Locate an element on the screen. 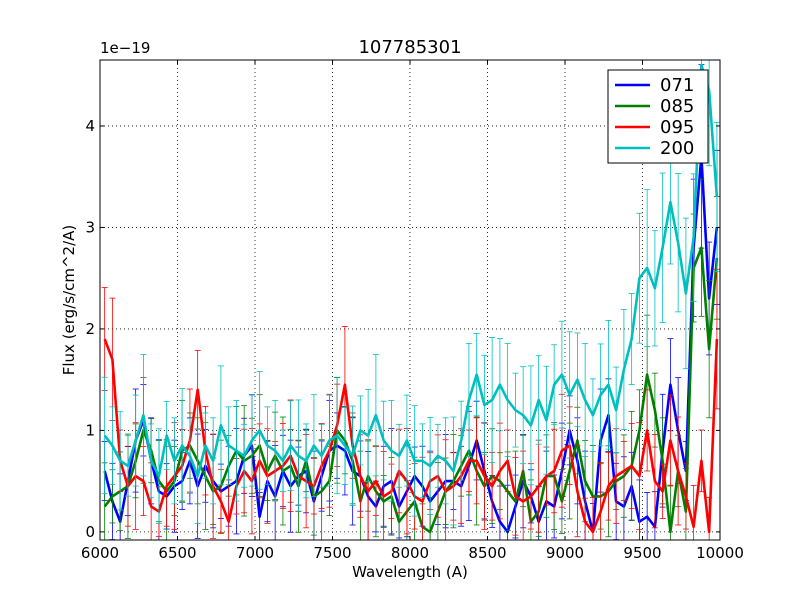  y-tick-label: 2 is located at coordinates (90, 329).